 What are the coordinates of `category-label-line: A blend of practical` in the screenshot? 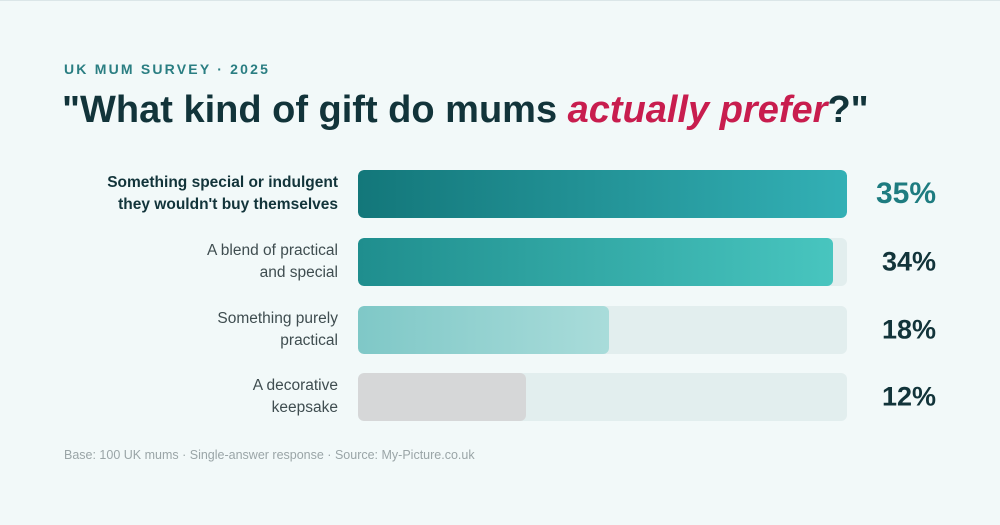 It's located at (272, 250).